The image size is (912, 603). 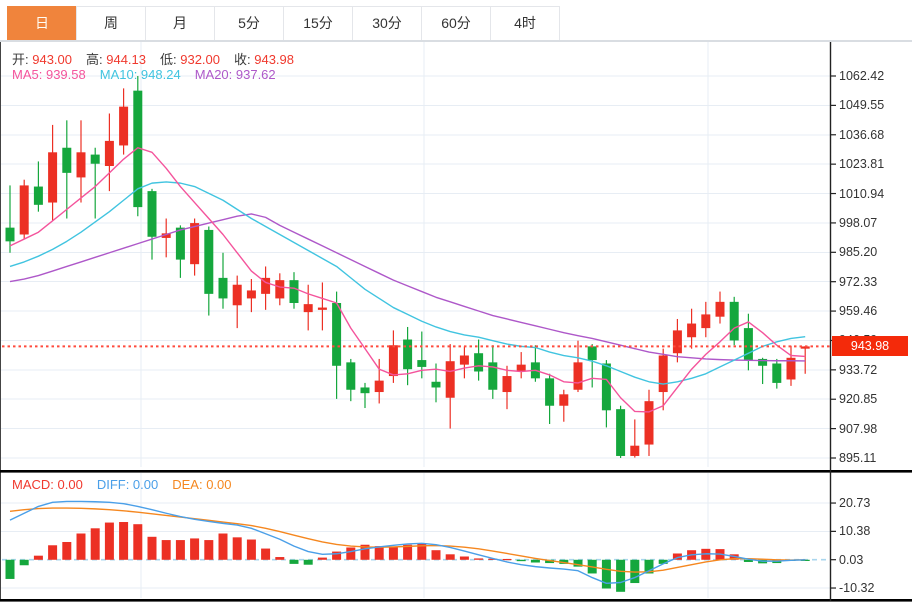 I want to click on price-tick-label-8: 959.46, so click(x=858, y=311).